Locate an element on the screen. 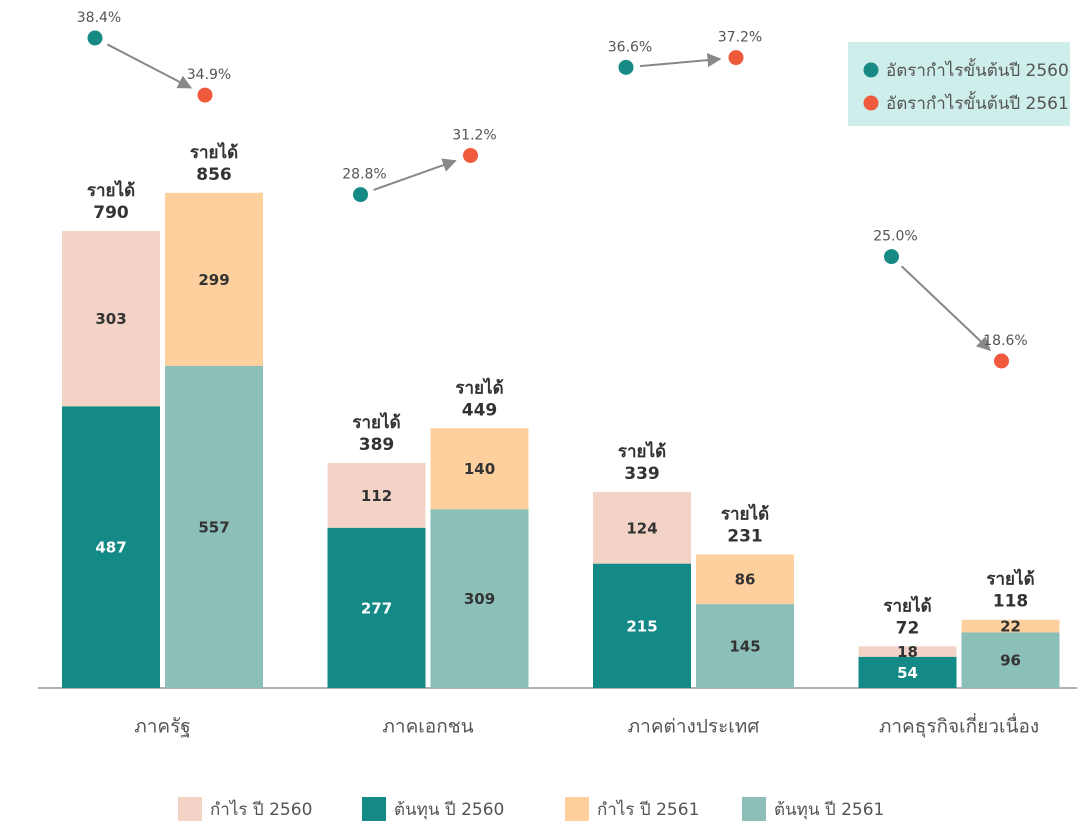  total-value: 856 is located at coordinates (214, 175).